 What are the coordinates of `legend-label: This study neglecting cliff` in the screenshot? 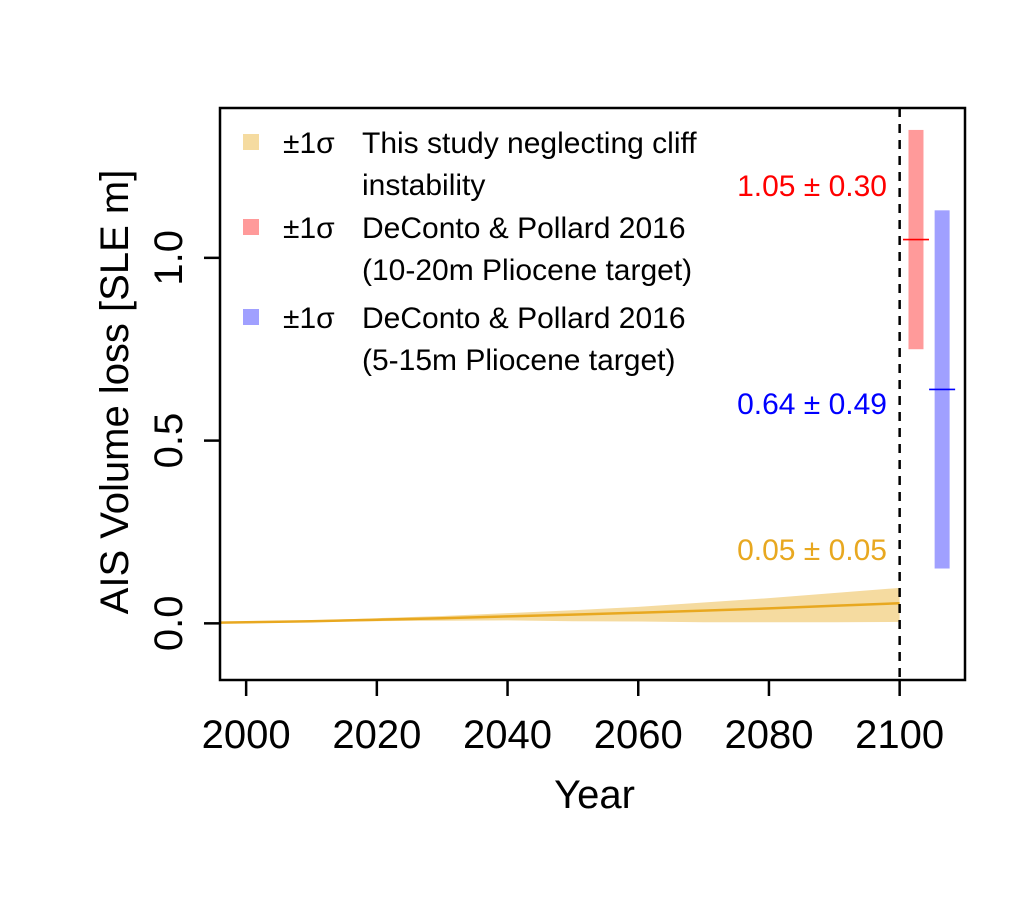 It's located at (529, 143).